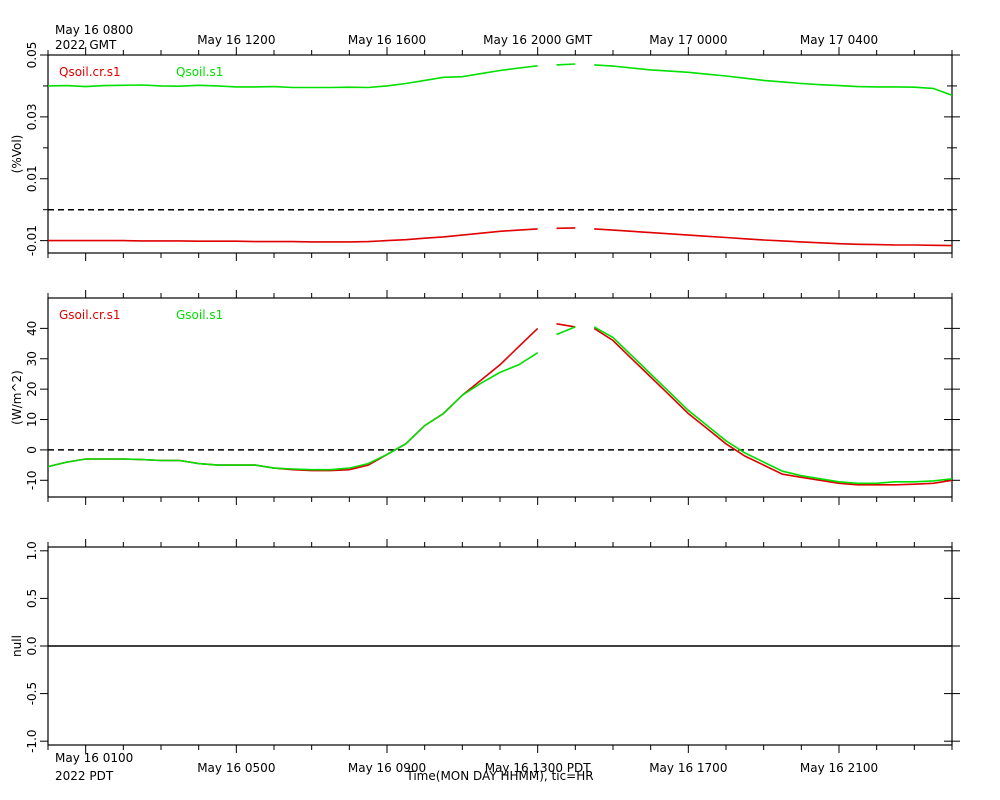 The image size is (1000, 800). What do you see at coordinates (236, 768) in the screenshot?
I see `x-tick-label: May 16 0500` at bounding box center [236, 768].